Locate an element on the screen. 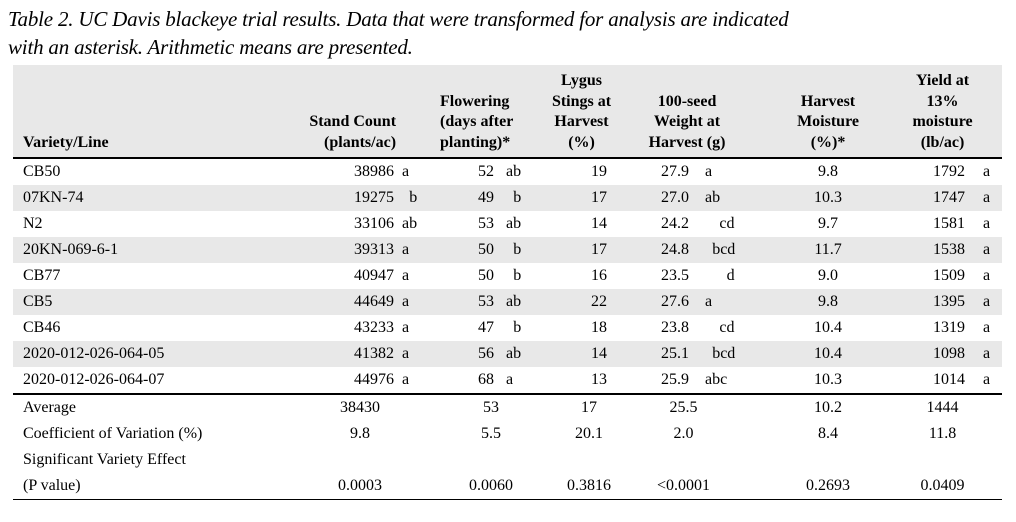 The image size is (1016, 522). cell-lygus-stings: 16 is located at coordinates (599, 275).